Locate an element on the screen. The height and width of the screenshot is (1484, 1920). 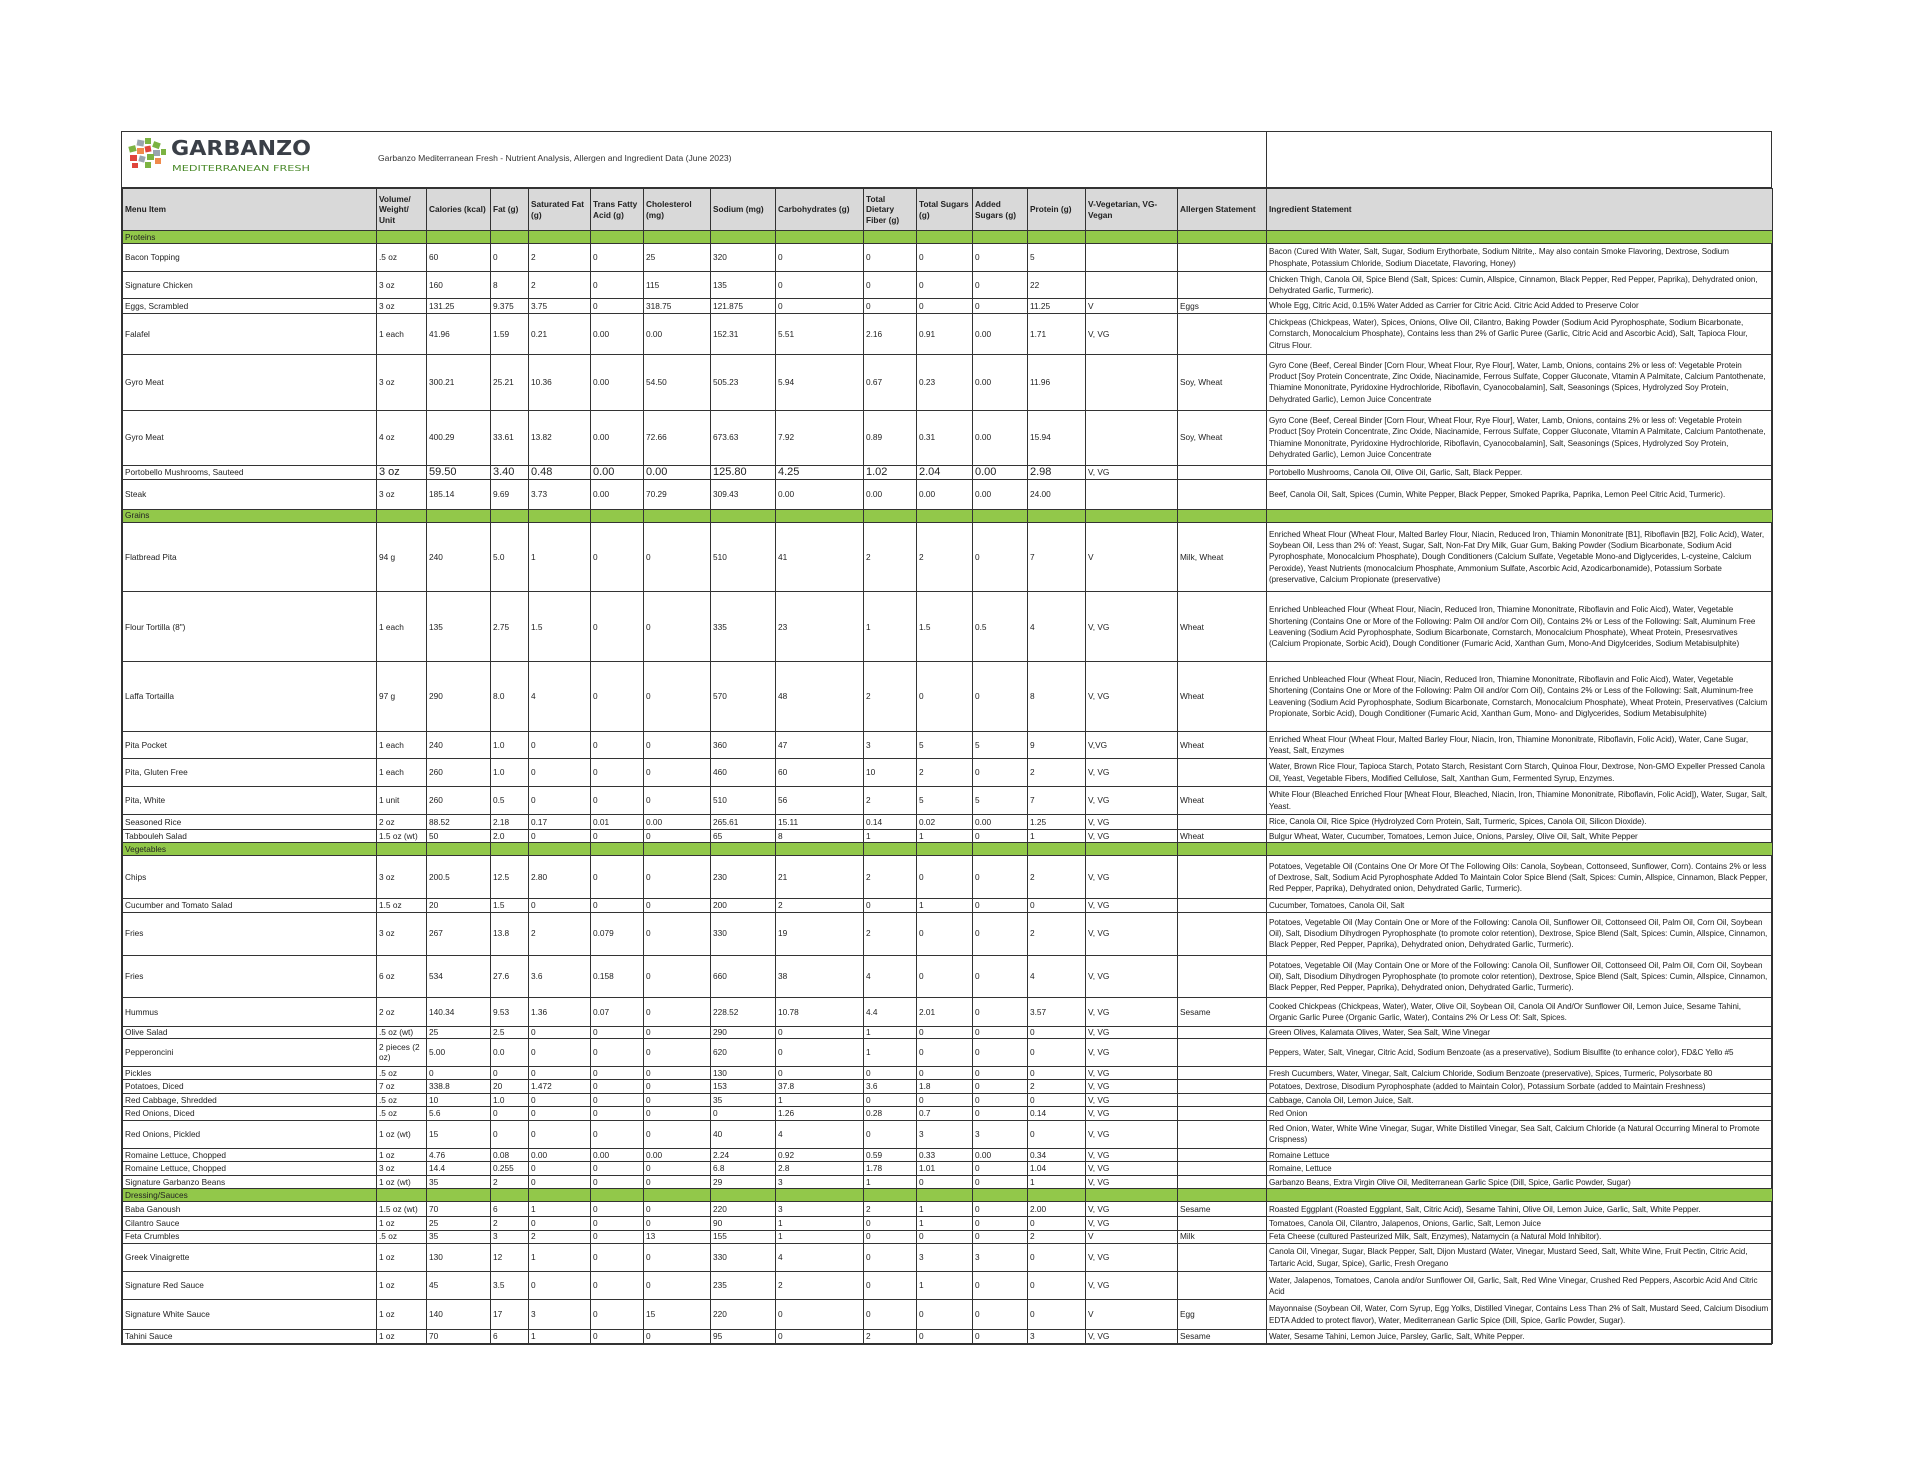
cell-cholesterol: 115 is located at coordinates (677, 285).